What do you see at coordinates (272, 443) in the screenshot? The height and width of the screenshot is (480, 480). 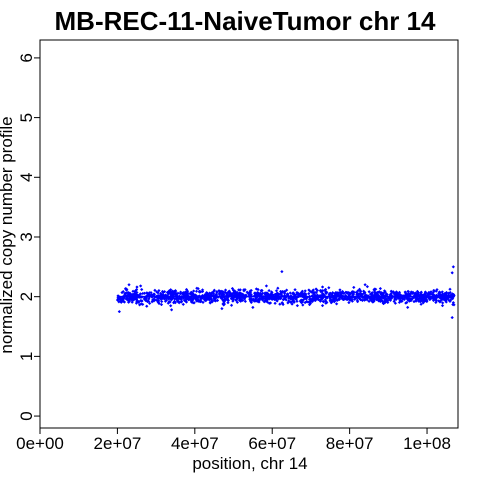 I see `x-tick-label: 6e+07` at bounding box center [272, 443].